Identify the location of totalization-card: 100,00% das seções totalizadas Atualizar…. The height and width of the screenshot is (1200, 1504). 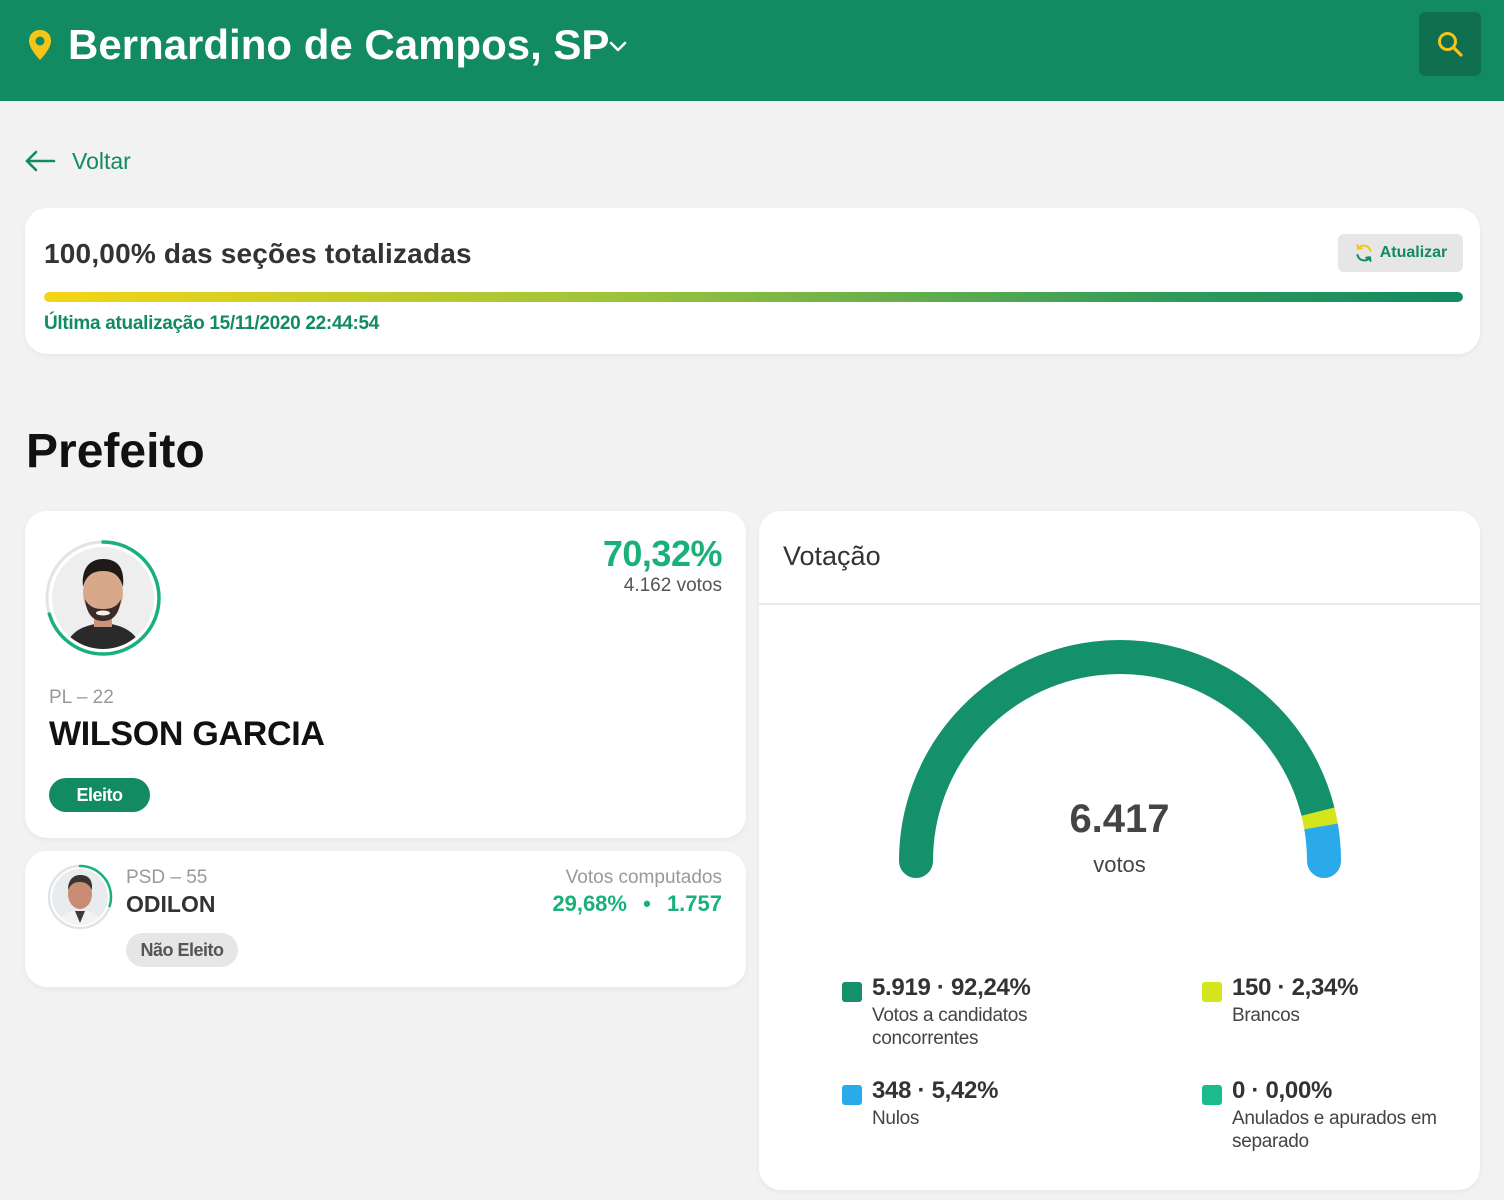
(752, 281).